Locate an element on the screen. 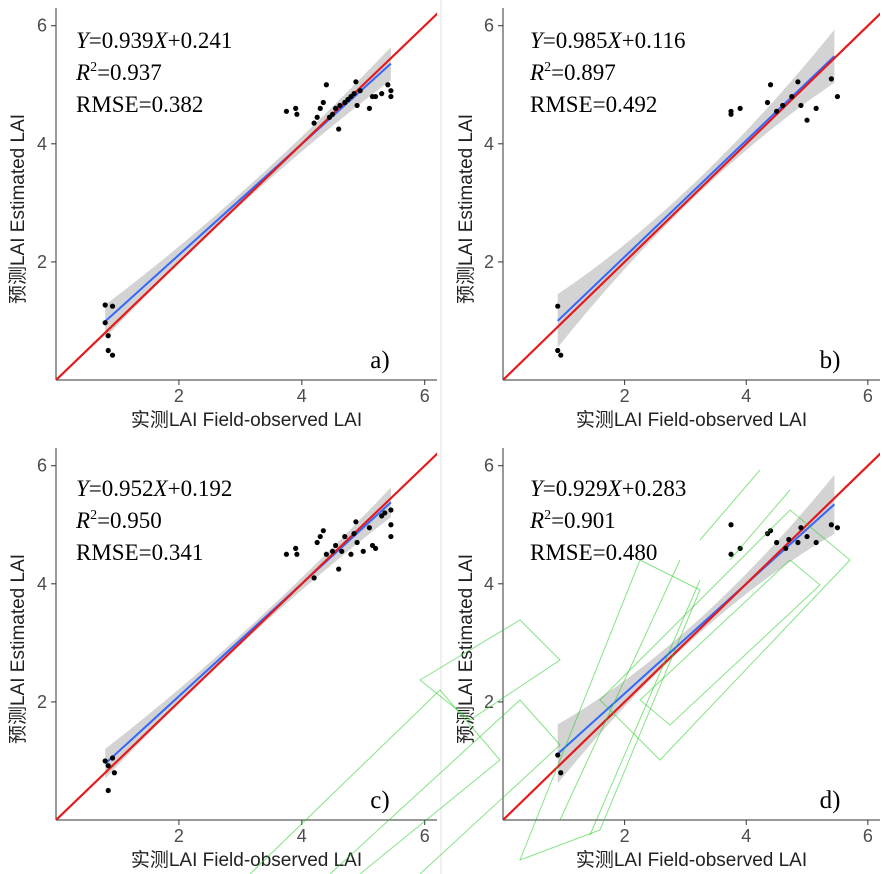 The width and height of the screenshot is (882, 874). regression-equation: Y=0.952X+0.192 is located at coordinates (154, 488).